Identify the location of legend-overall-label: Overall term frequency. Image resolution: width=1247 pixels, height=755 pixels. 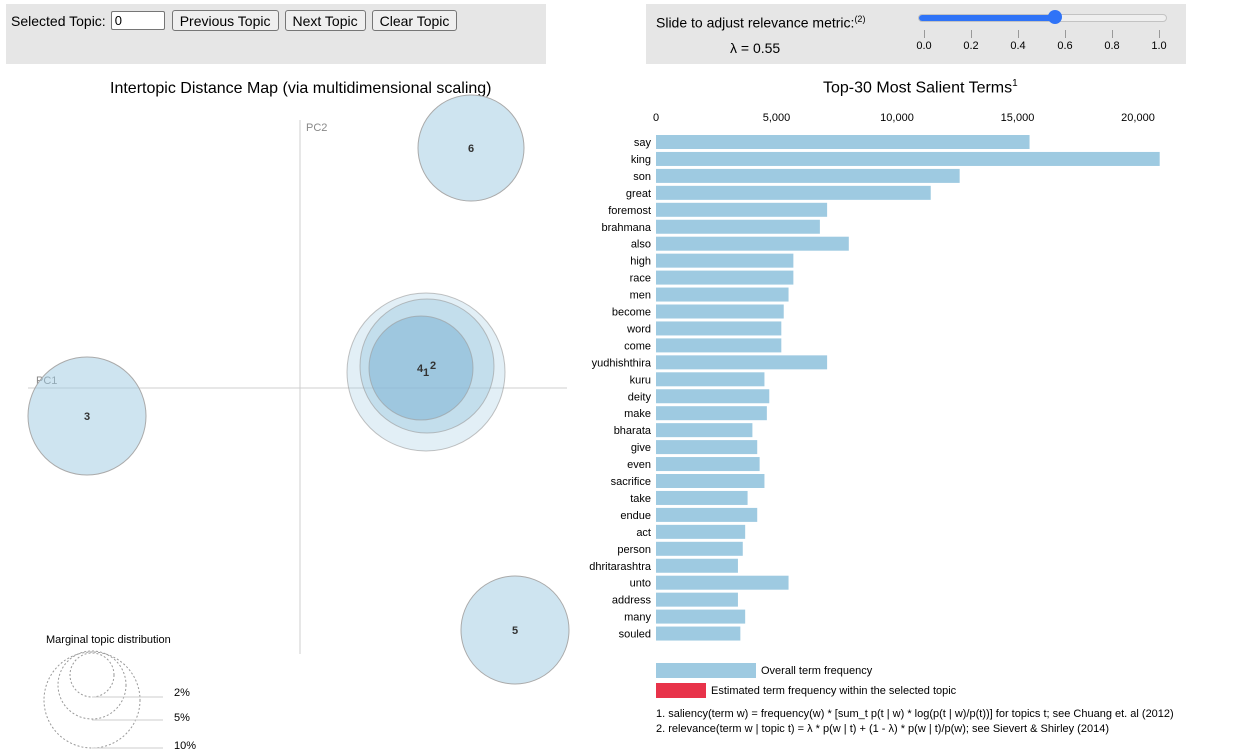
(817, 670).